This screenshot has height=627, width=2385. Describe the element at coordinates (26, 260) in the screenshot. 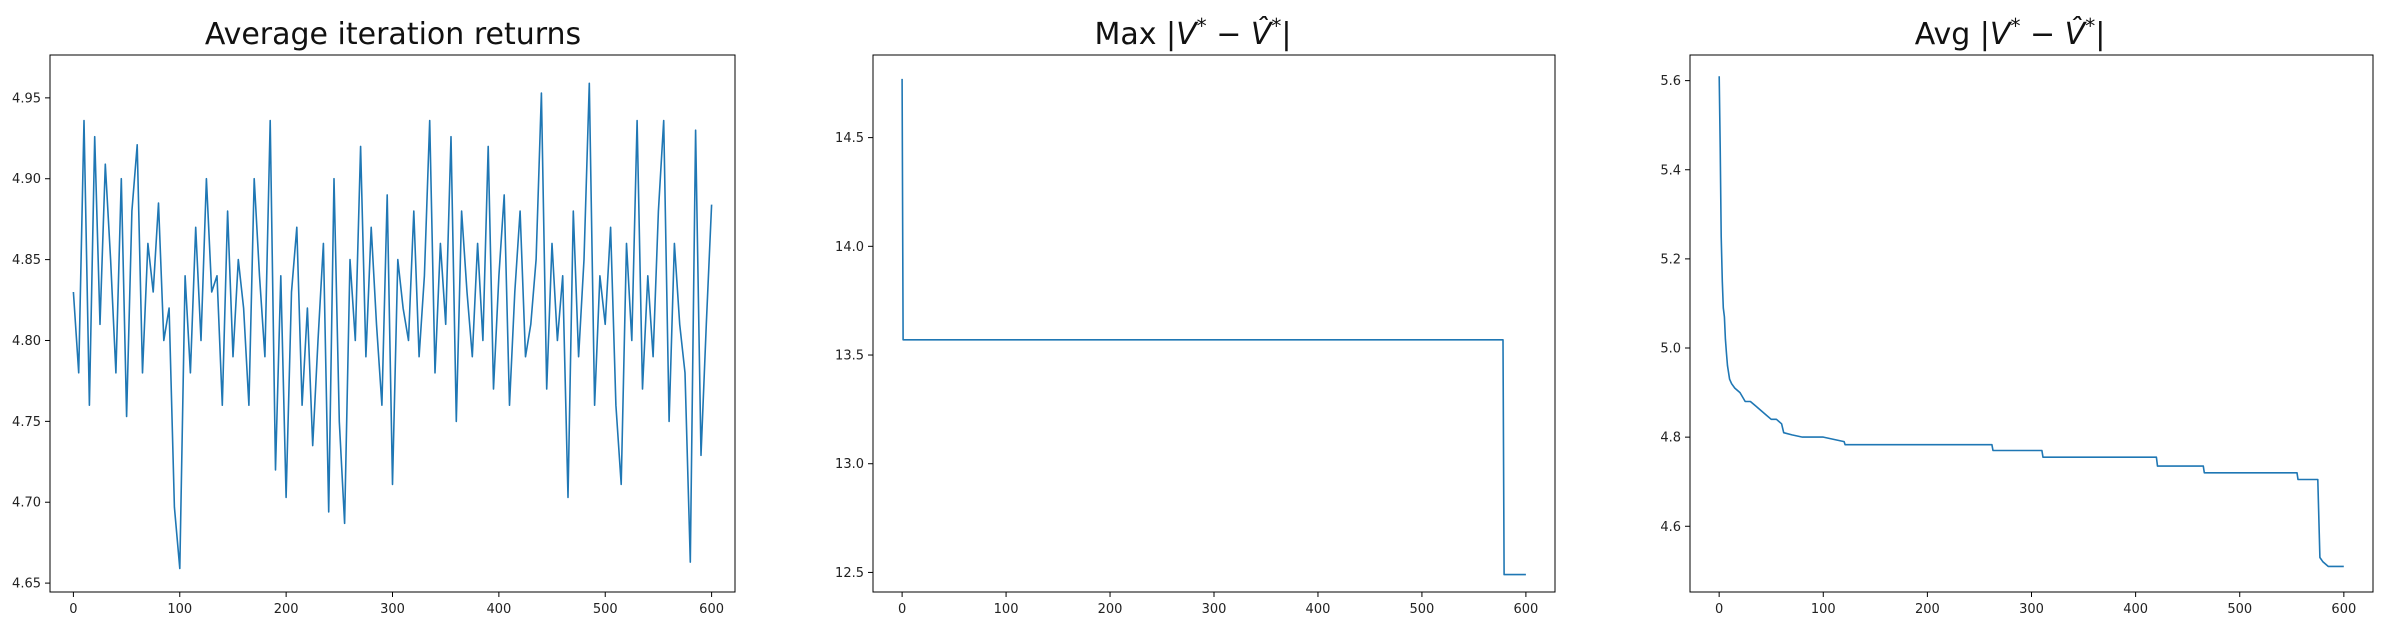

I see `y-tick-label: 4.85` at that location.